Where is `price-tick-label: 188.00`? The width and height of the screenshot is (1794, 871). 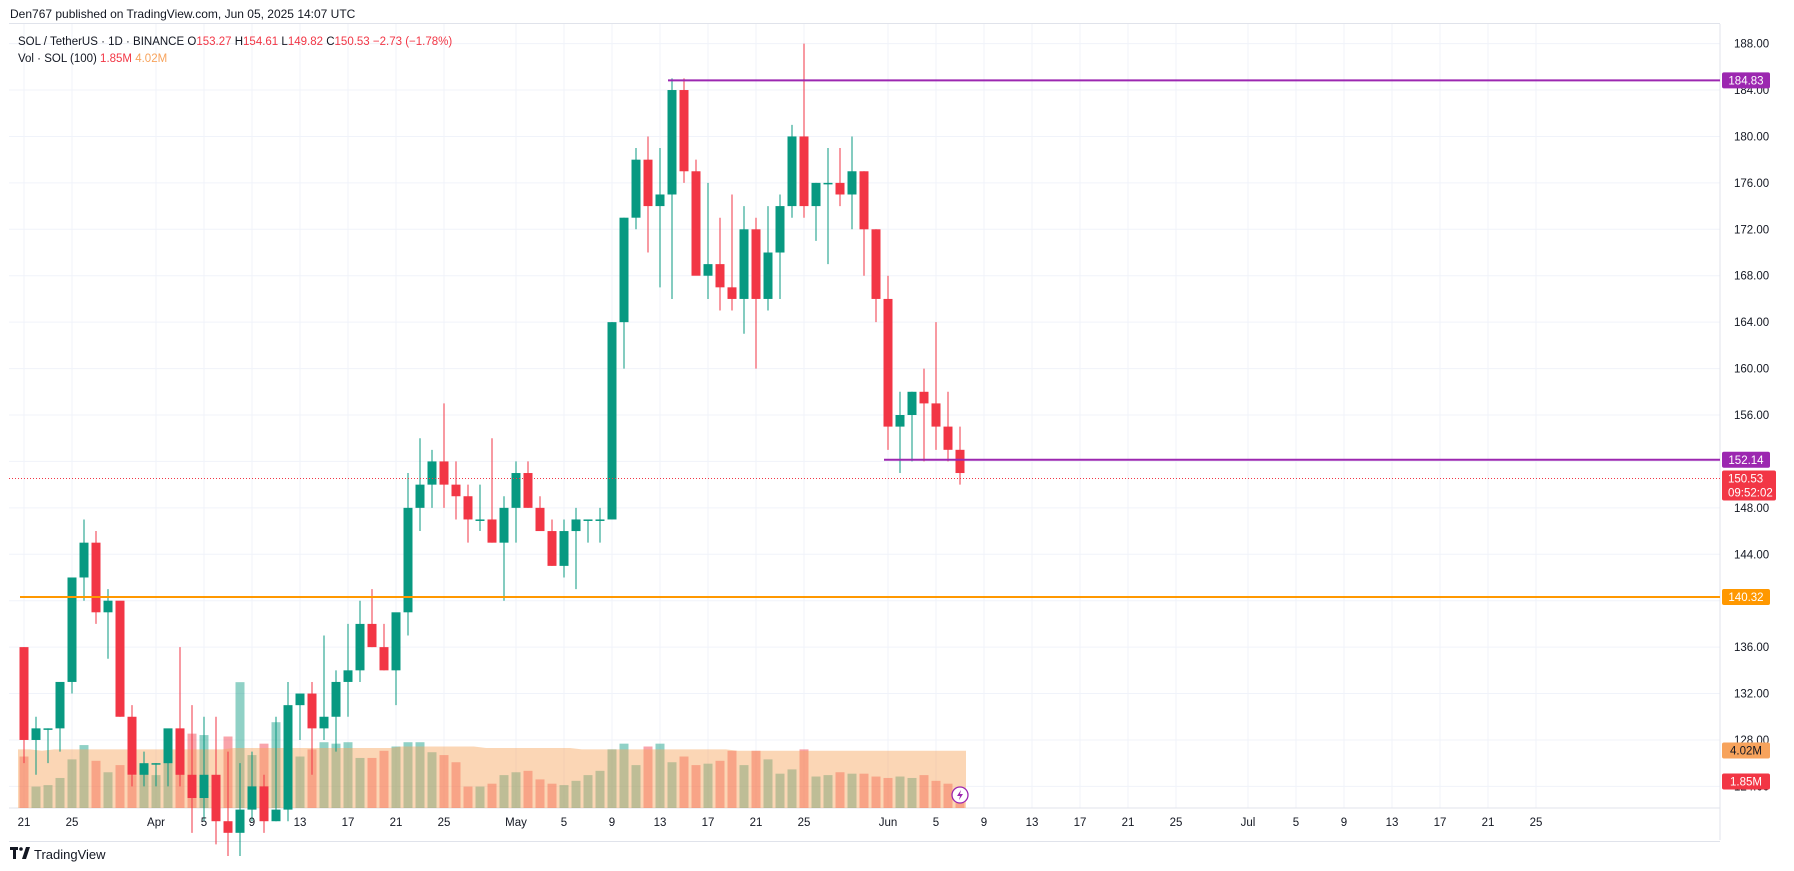
price-tick-label: 188.00 is located at coordinates (1751, 45).